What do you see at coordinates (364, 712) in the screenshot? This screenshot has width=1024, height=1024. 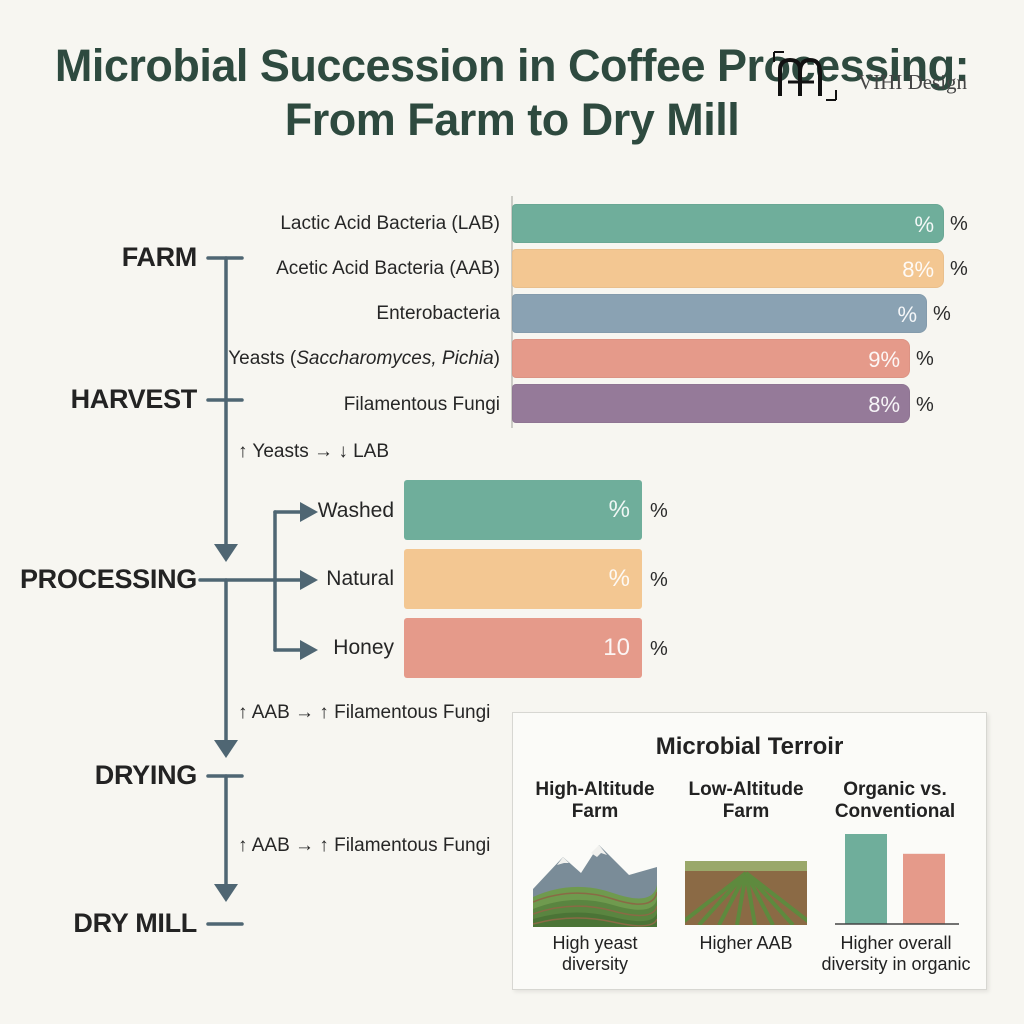 I see `annotation-processing-drying: ↑ AAB → ↑ Filamentous Fungi` at bounding box center [364, 712].